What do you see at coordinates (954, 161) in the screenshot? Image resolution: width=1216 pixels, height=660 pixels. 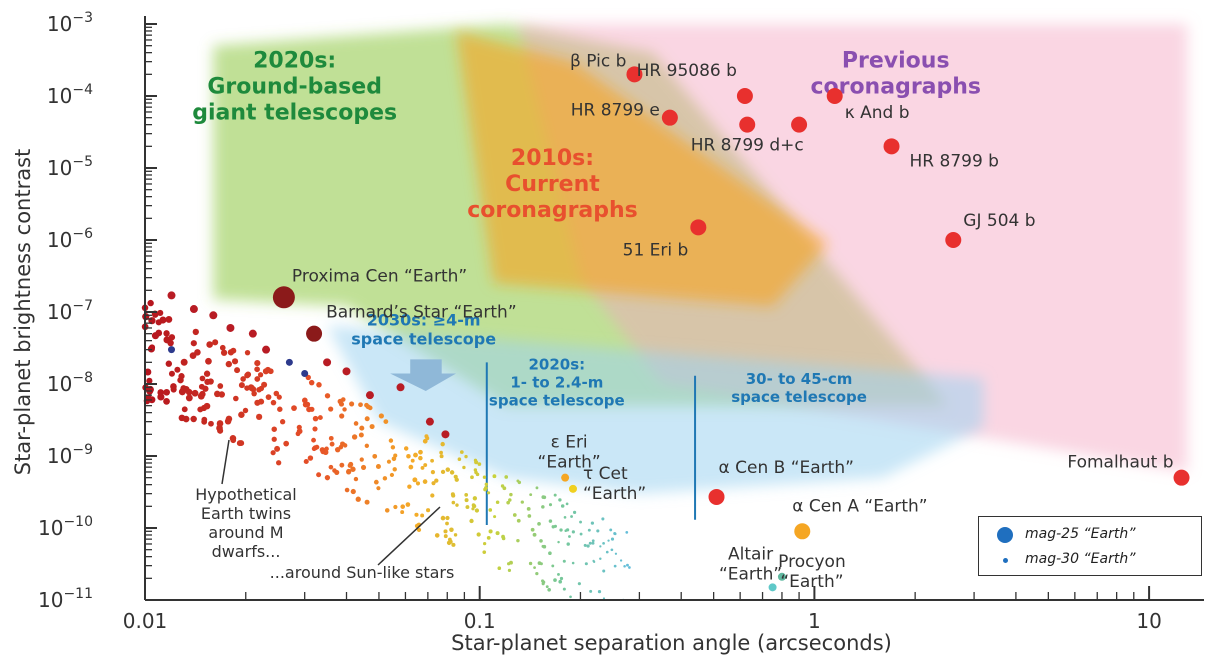 I see `point-label: HR 8799 b` at bounding box center [954, 161].